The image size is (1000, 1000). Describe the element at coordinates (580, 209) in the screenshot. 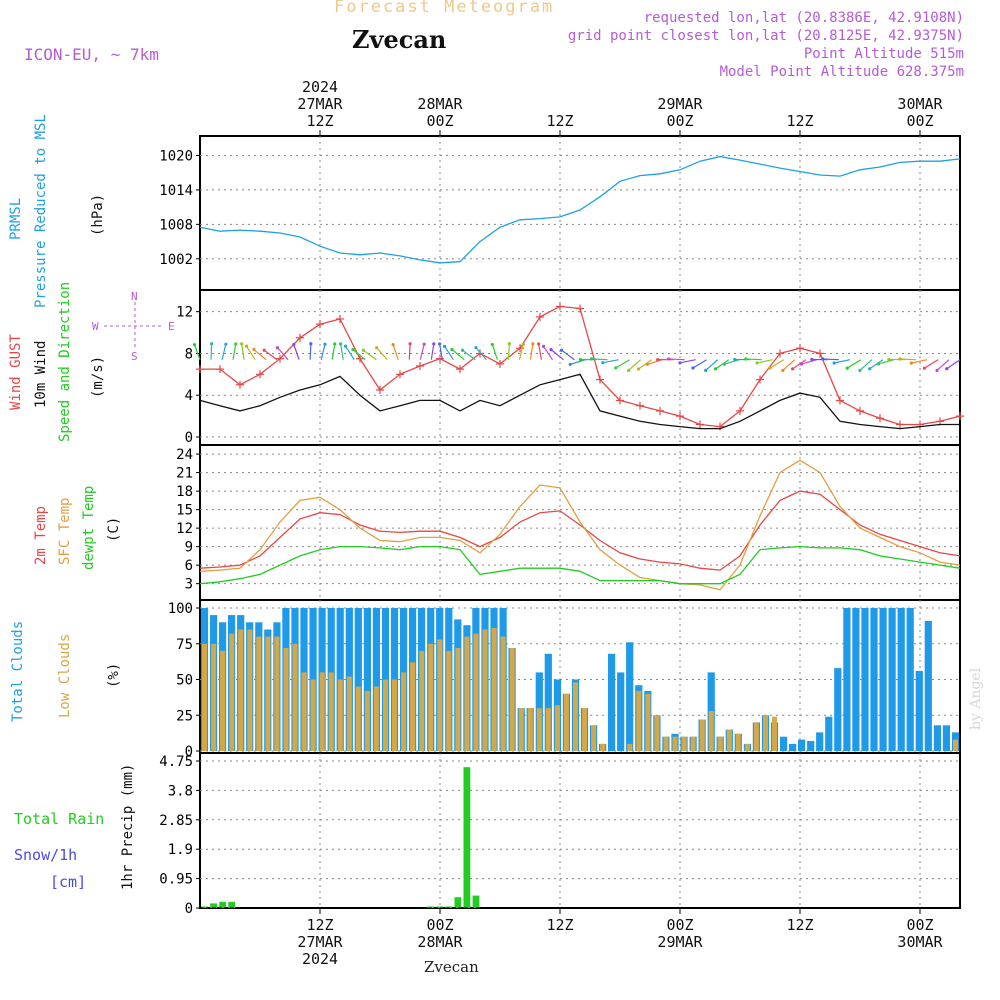

I see `pressure-series-0-line` at that location.